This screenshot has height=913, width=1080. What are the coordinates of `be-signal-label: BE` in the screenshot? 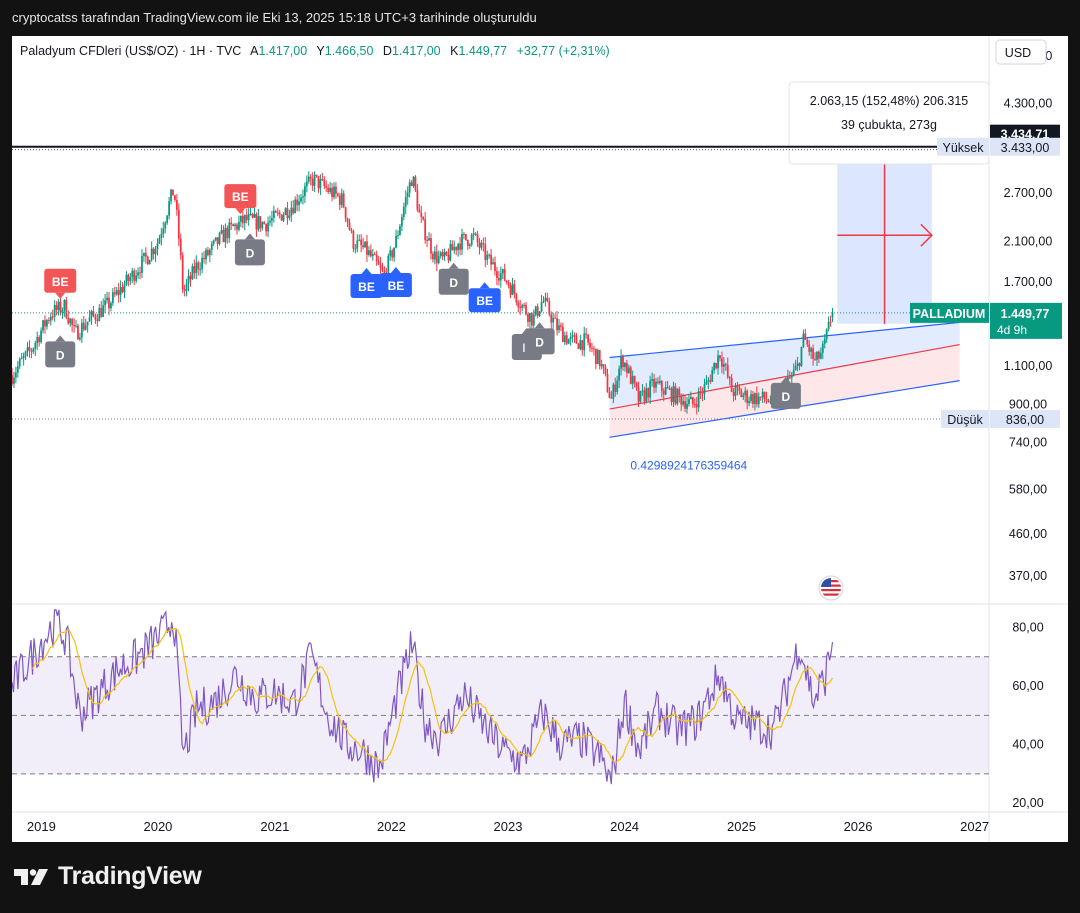 It's located at (484, 301).